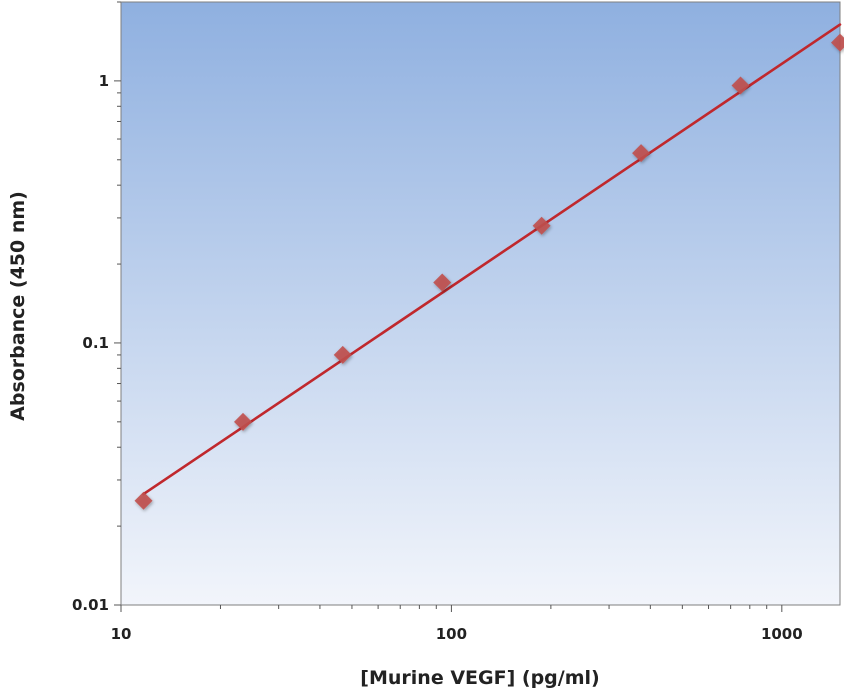  Describe the element at coordinates (104, 81) in the screenshot. I see `y-tick-label: 1` at that location.